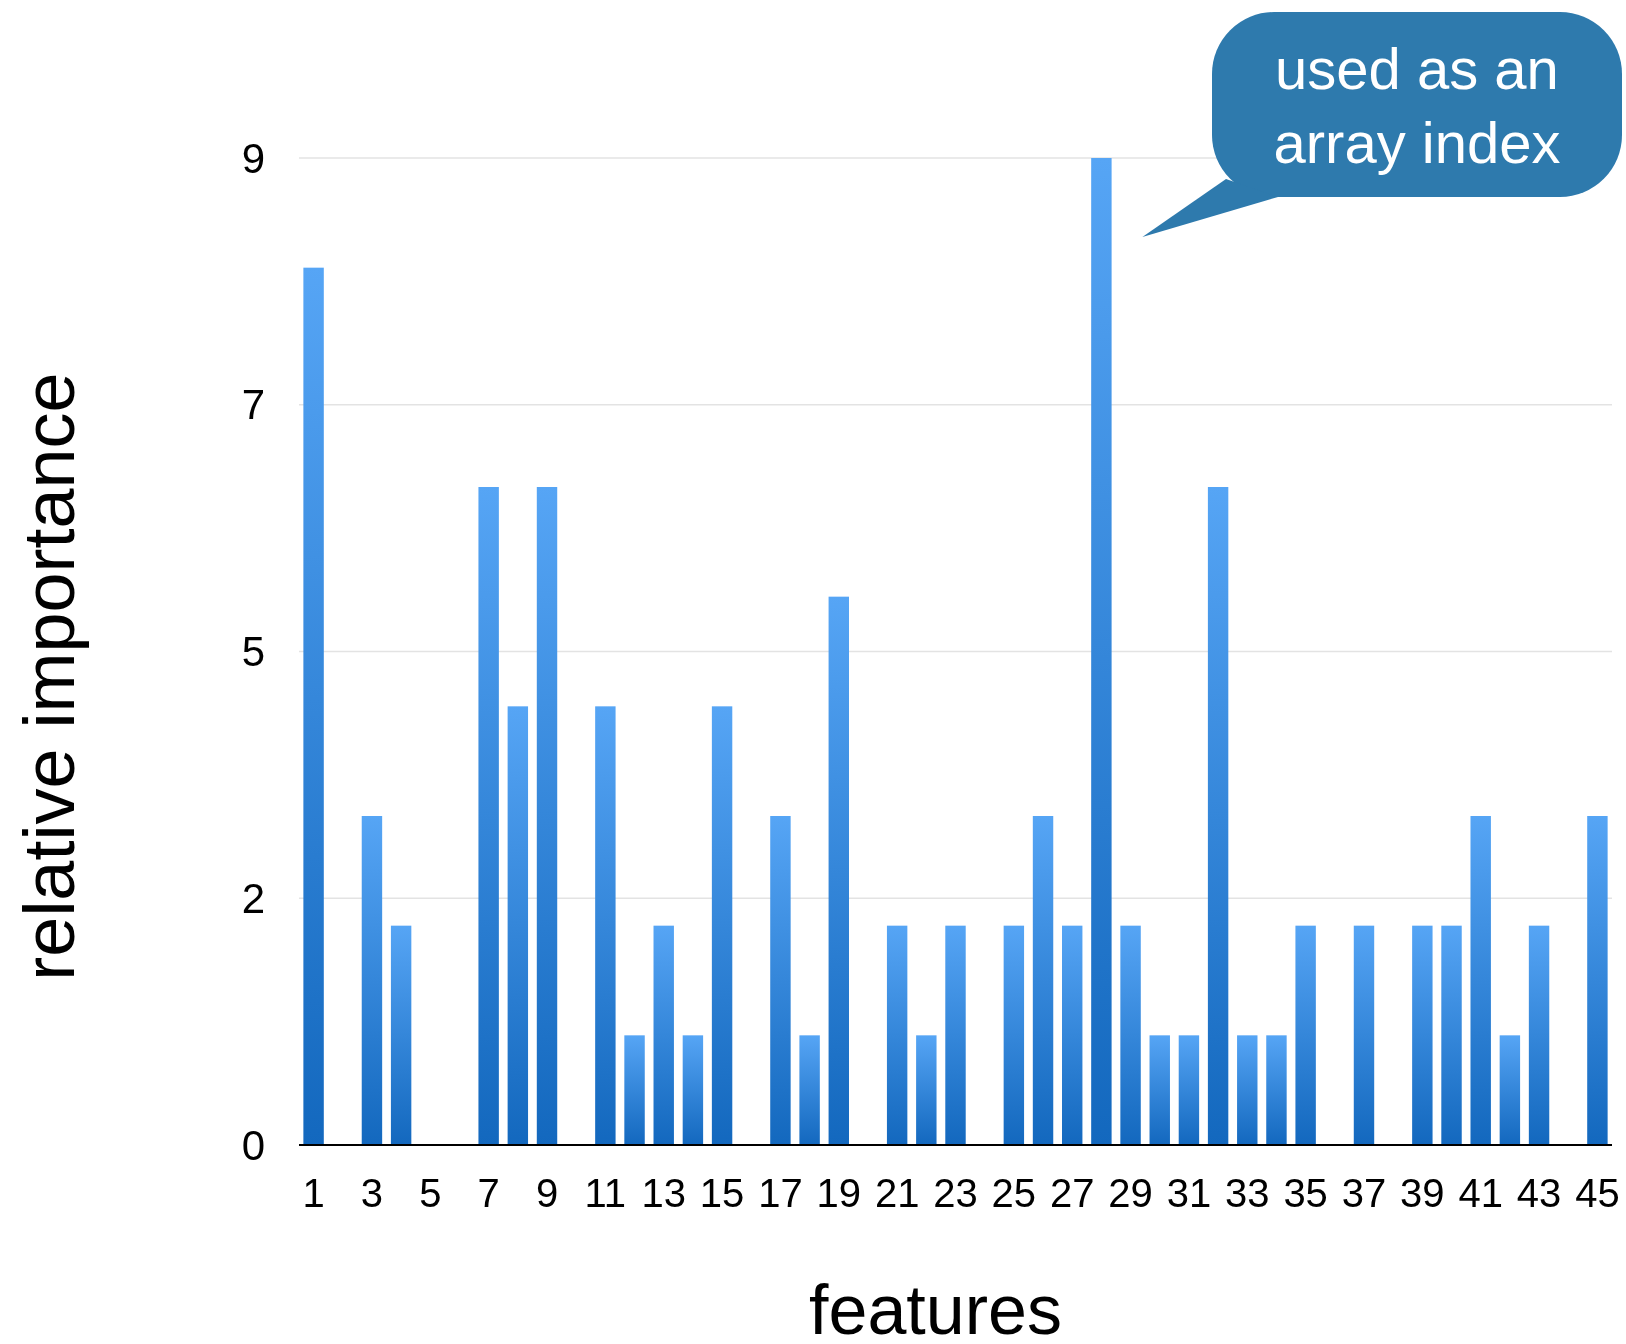  Describe the element at coordinates (955, 1193) in the screenshot. I see `x-tick-label: 23` at that location.